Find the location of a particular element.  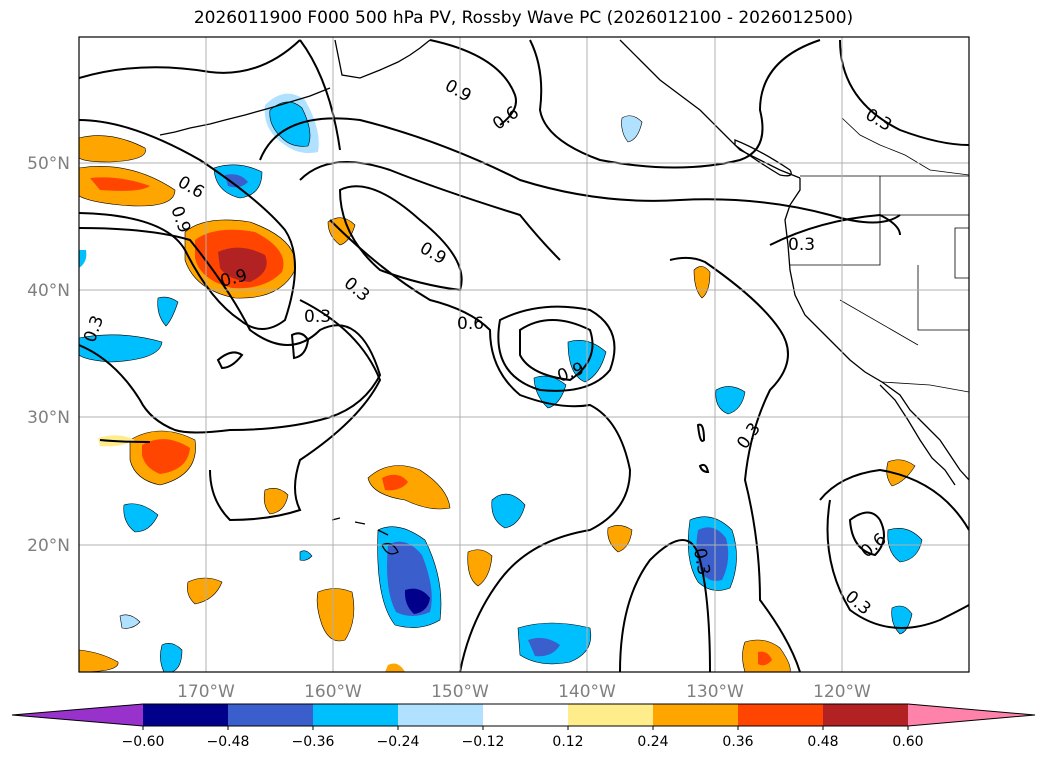

colorbar-tick-label: −0.36 is located at coordinates (313, 742).